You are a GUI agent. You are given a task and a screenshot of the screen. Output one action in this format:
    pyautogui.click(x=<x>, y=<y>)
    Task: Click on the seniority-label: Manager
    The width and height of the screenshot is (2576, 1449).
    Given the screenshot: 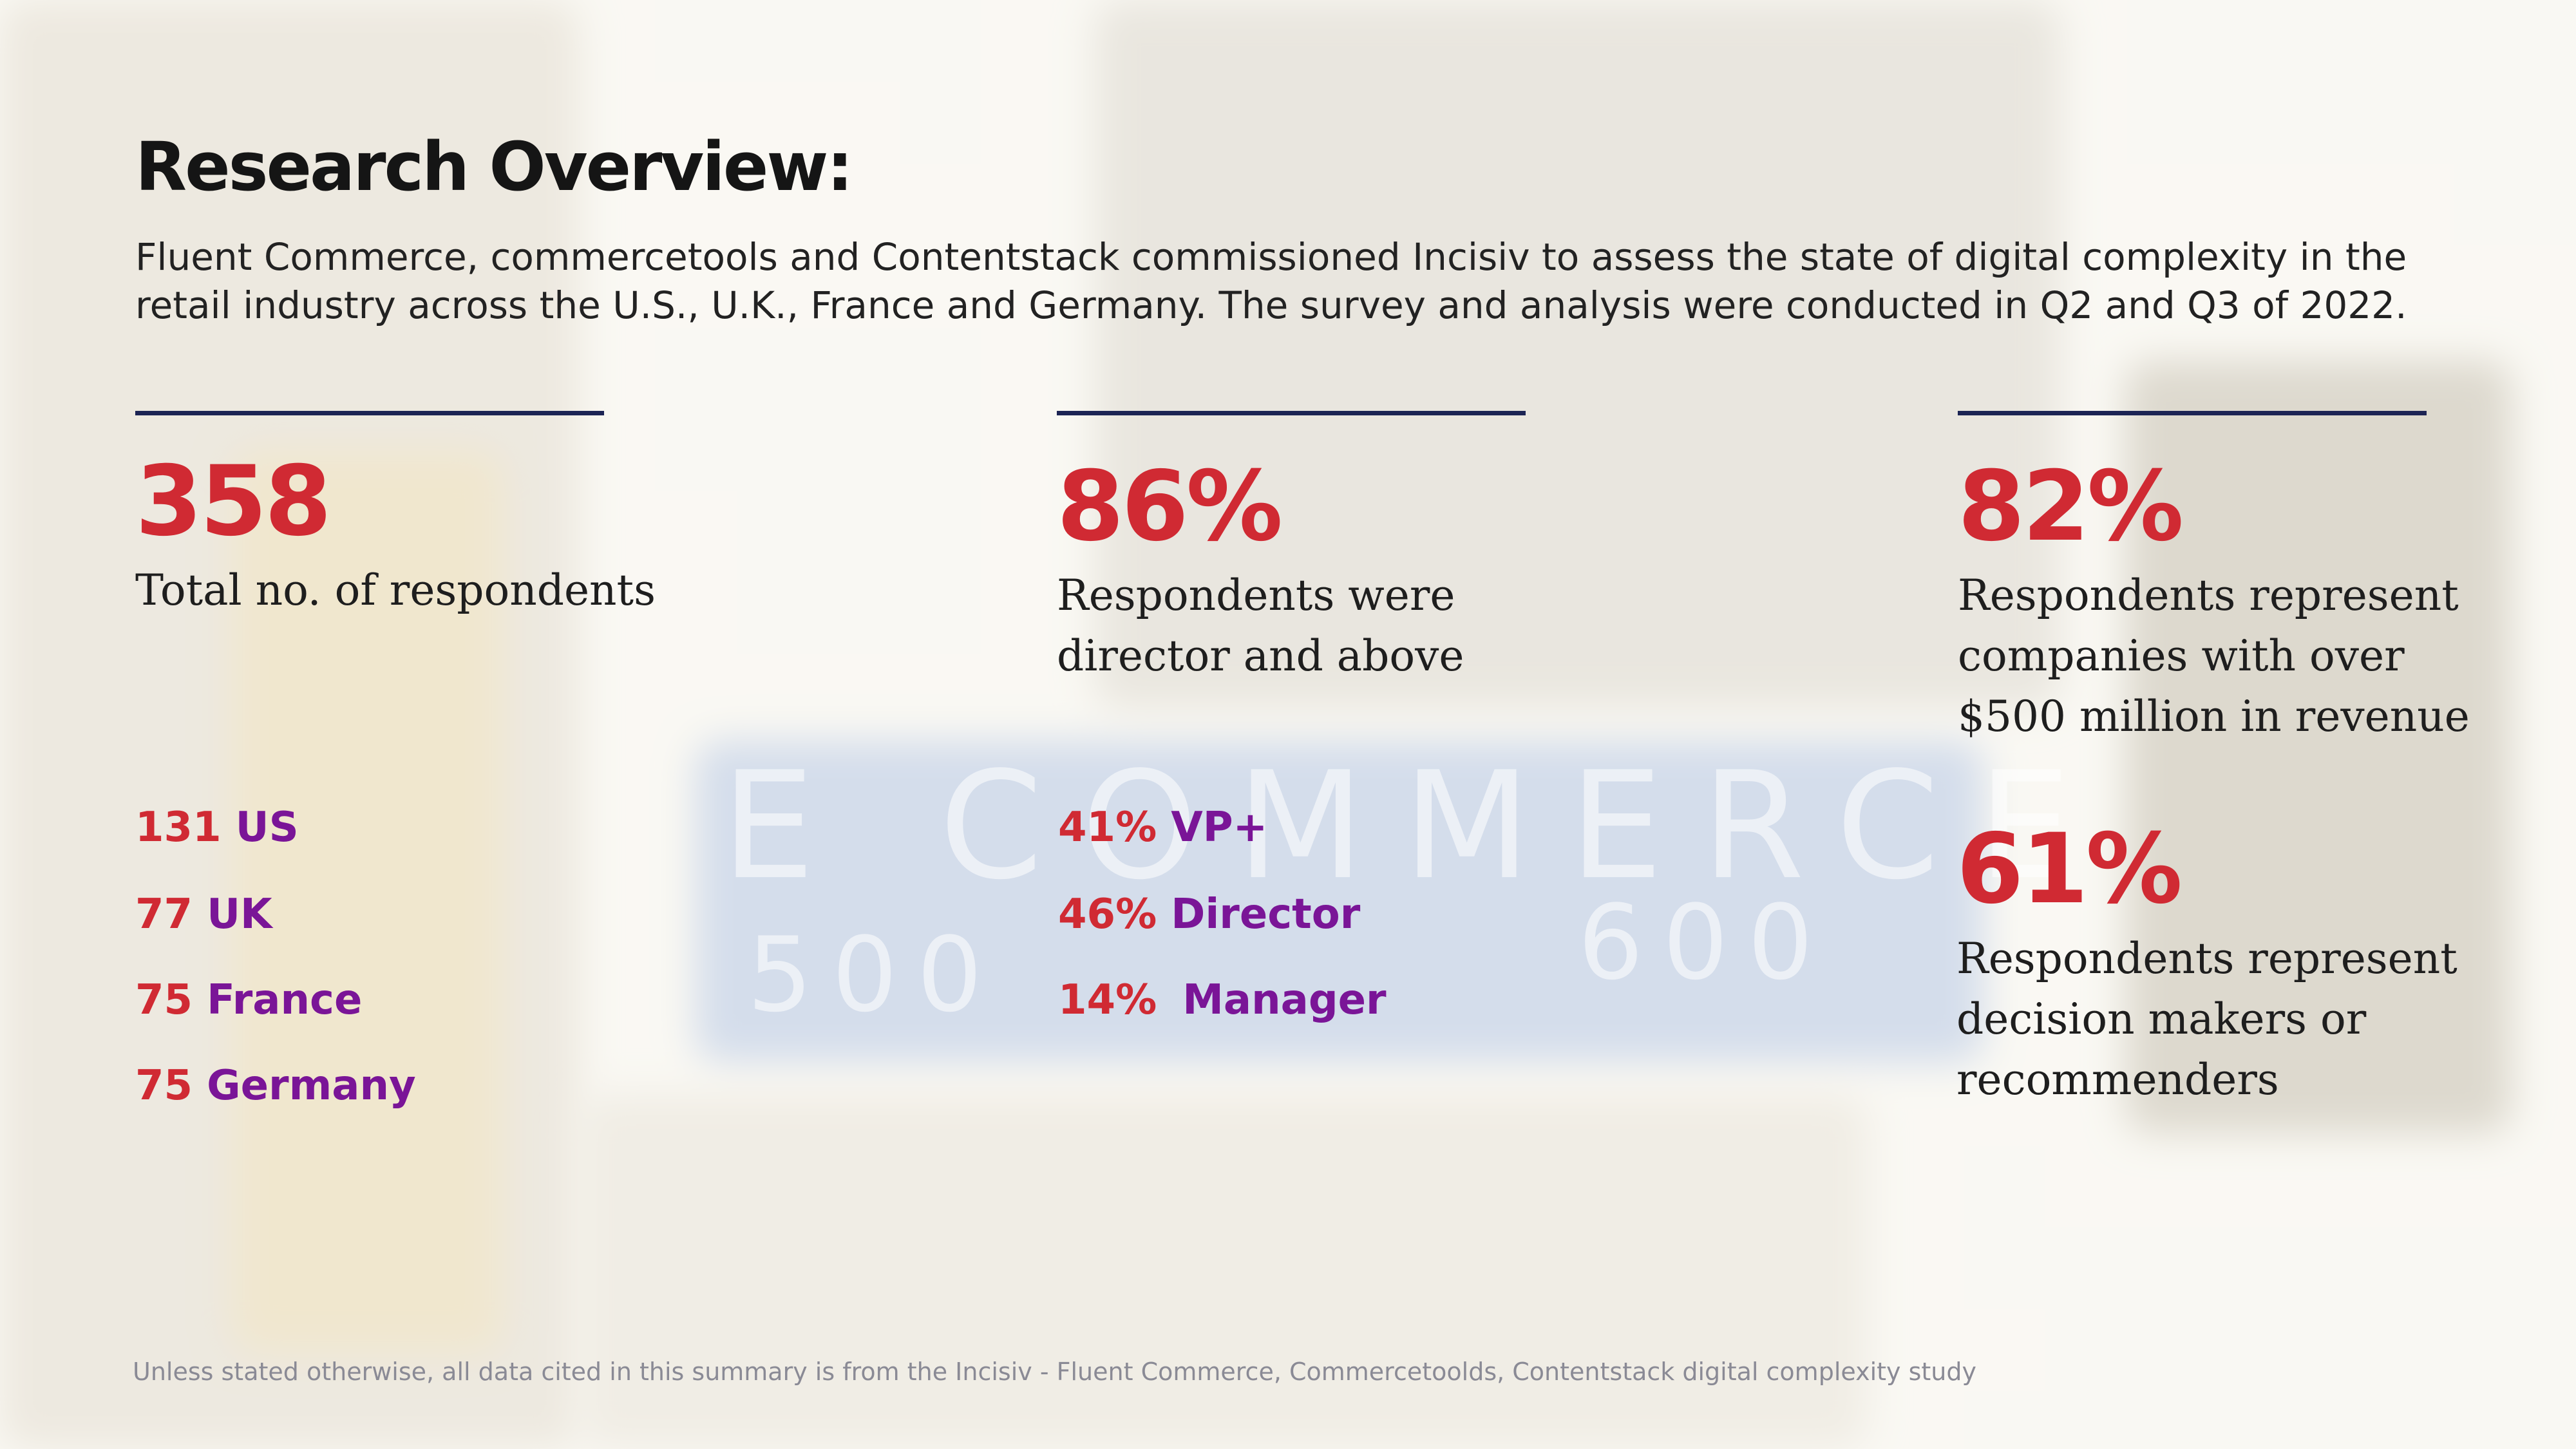 What is the action you would take?
    pyautogui.click(x=1285, y=1000)
    